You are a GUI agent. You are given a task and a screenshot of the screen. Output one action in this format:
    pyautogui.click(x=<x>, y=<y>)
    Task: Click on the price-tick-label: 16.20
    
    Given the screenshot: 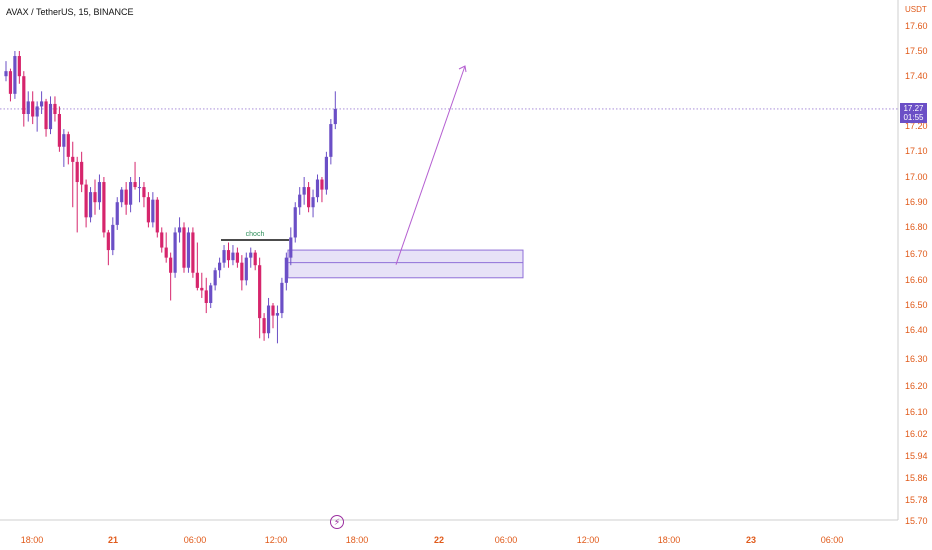 What is the action you would take?
    pyautogui.click(x=916, y=386)
    